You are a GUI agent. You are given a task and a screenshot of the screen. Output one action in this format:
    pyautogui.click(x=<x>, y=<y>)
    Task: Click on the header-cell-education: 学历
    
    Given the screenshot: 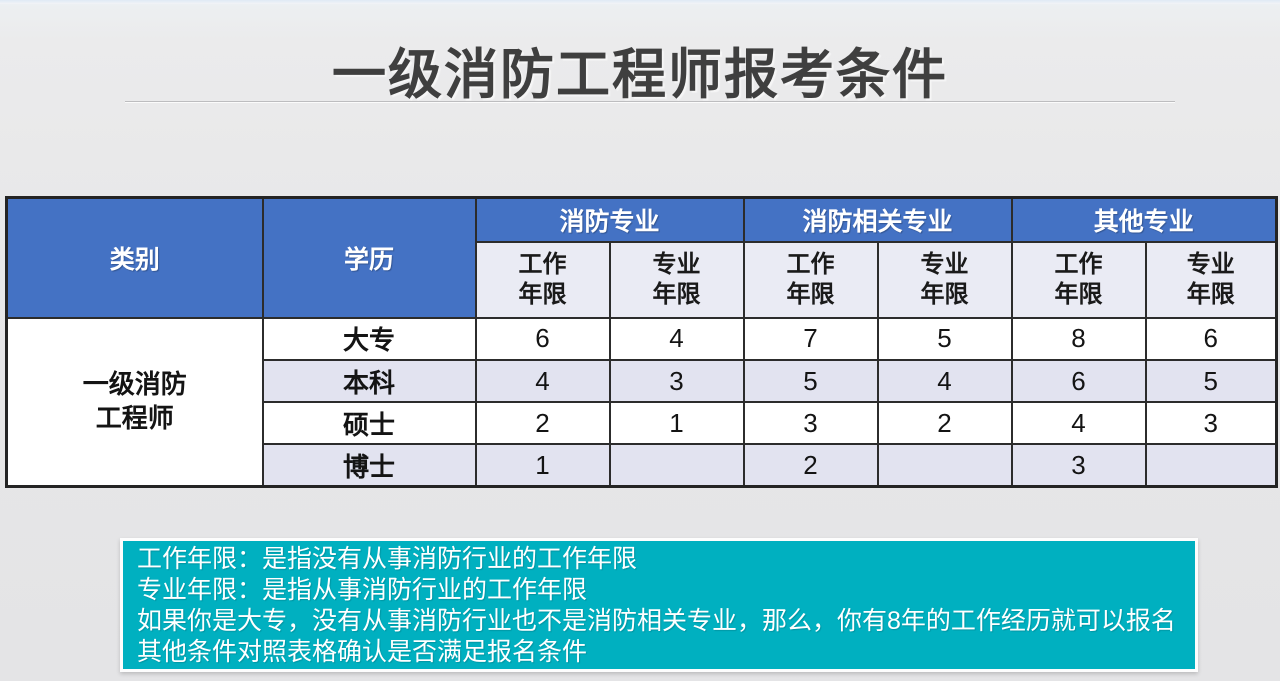 What is the action you would take?
    pyautogui.click(x=369, y=257)
    